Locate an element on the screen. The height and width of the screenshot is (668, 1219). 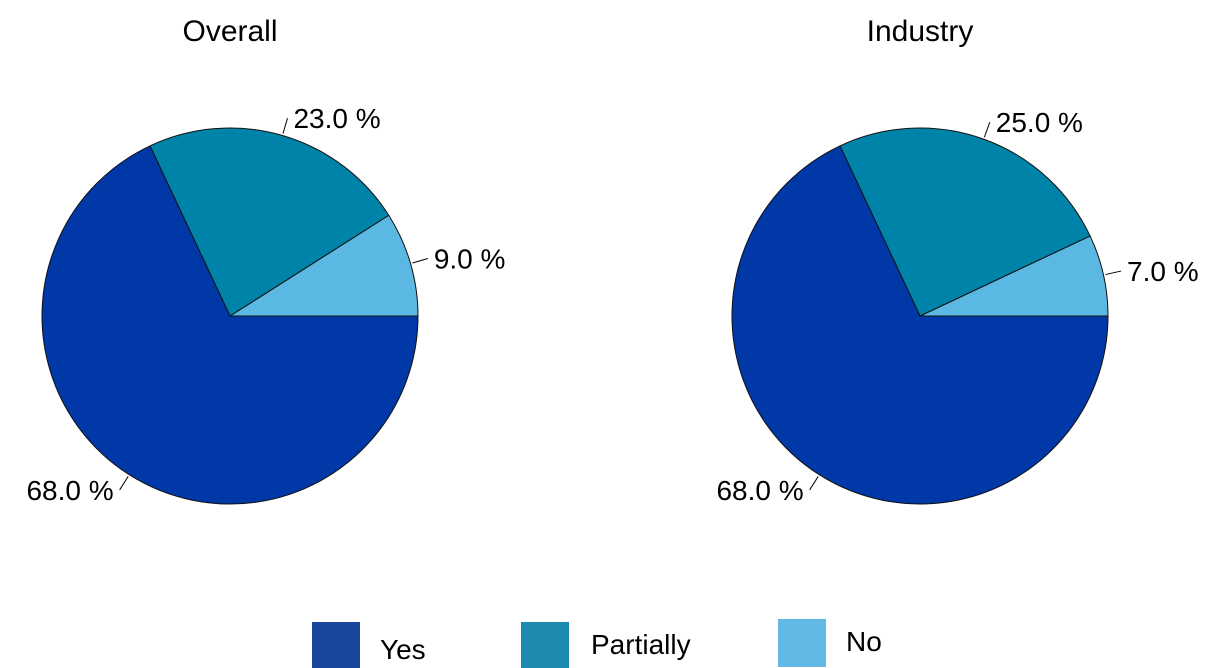
legend: Yes Partially No is located at coordinates (597, 643).